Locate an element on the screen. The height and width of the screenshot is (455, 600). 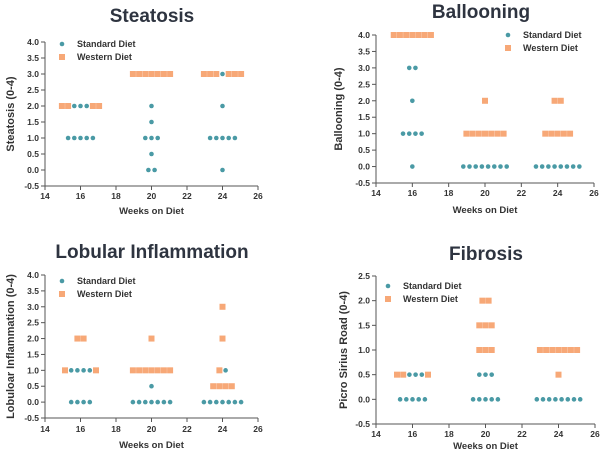
y-axis-label: Lobuloar Inflammation (0-4) is located at coordinates (11, 346).